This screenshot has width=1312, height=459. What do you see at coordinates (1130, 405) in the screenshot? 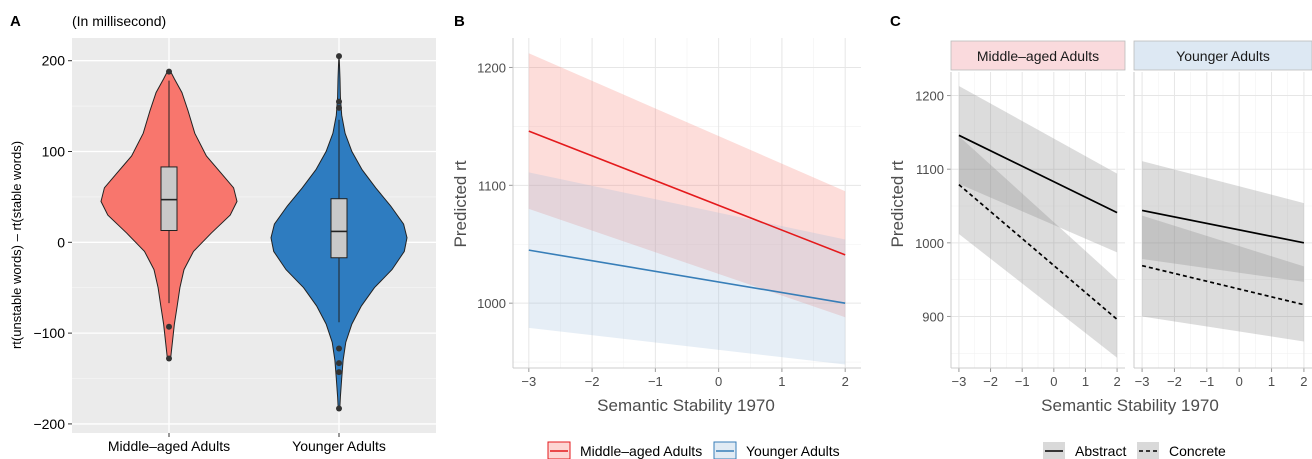
I see `panel-c-x-axis-label: Semantic Stability 1970` at bounding box center [1130, 405].